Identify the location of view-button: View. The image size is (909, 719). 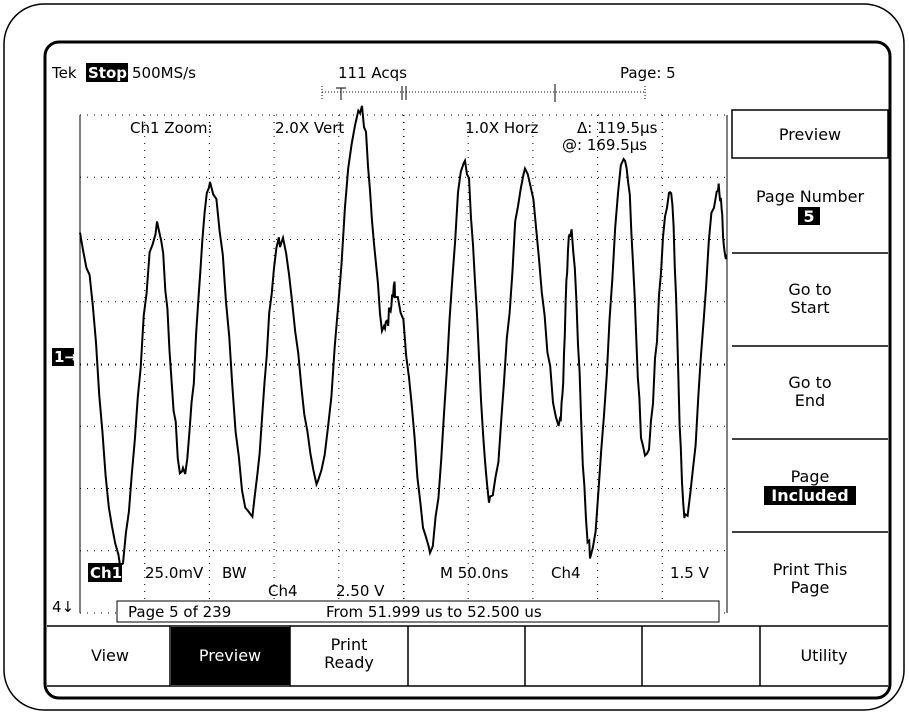
(110, 655).